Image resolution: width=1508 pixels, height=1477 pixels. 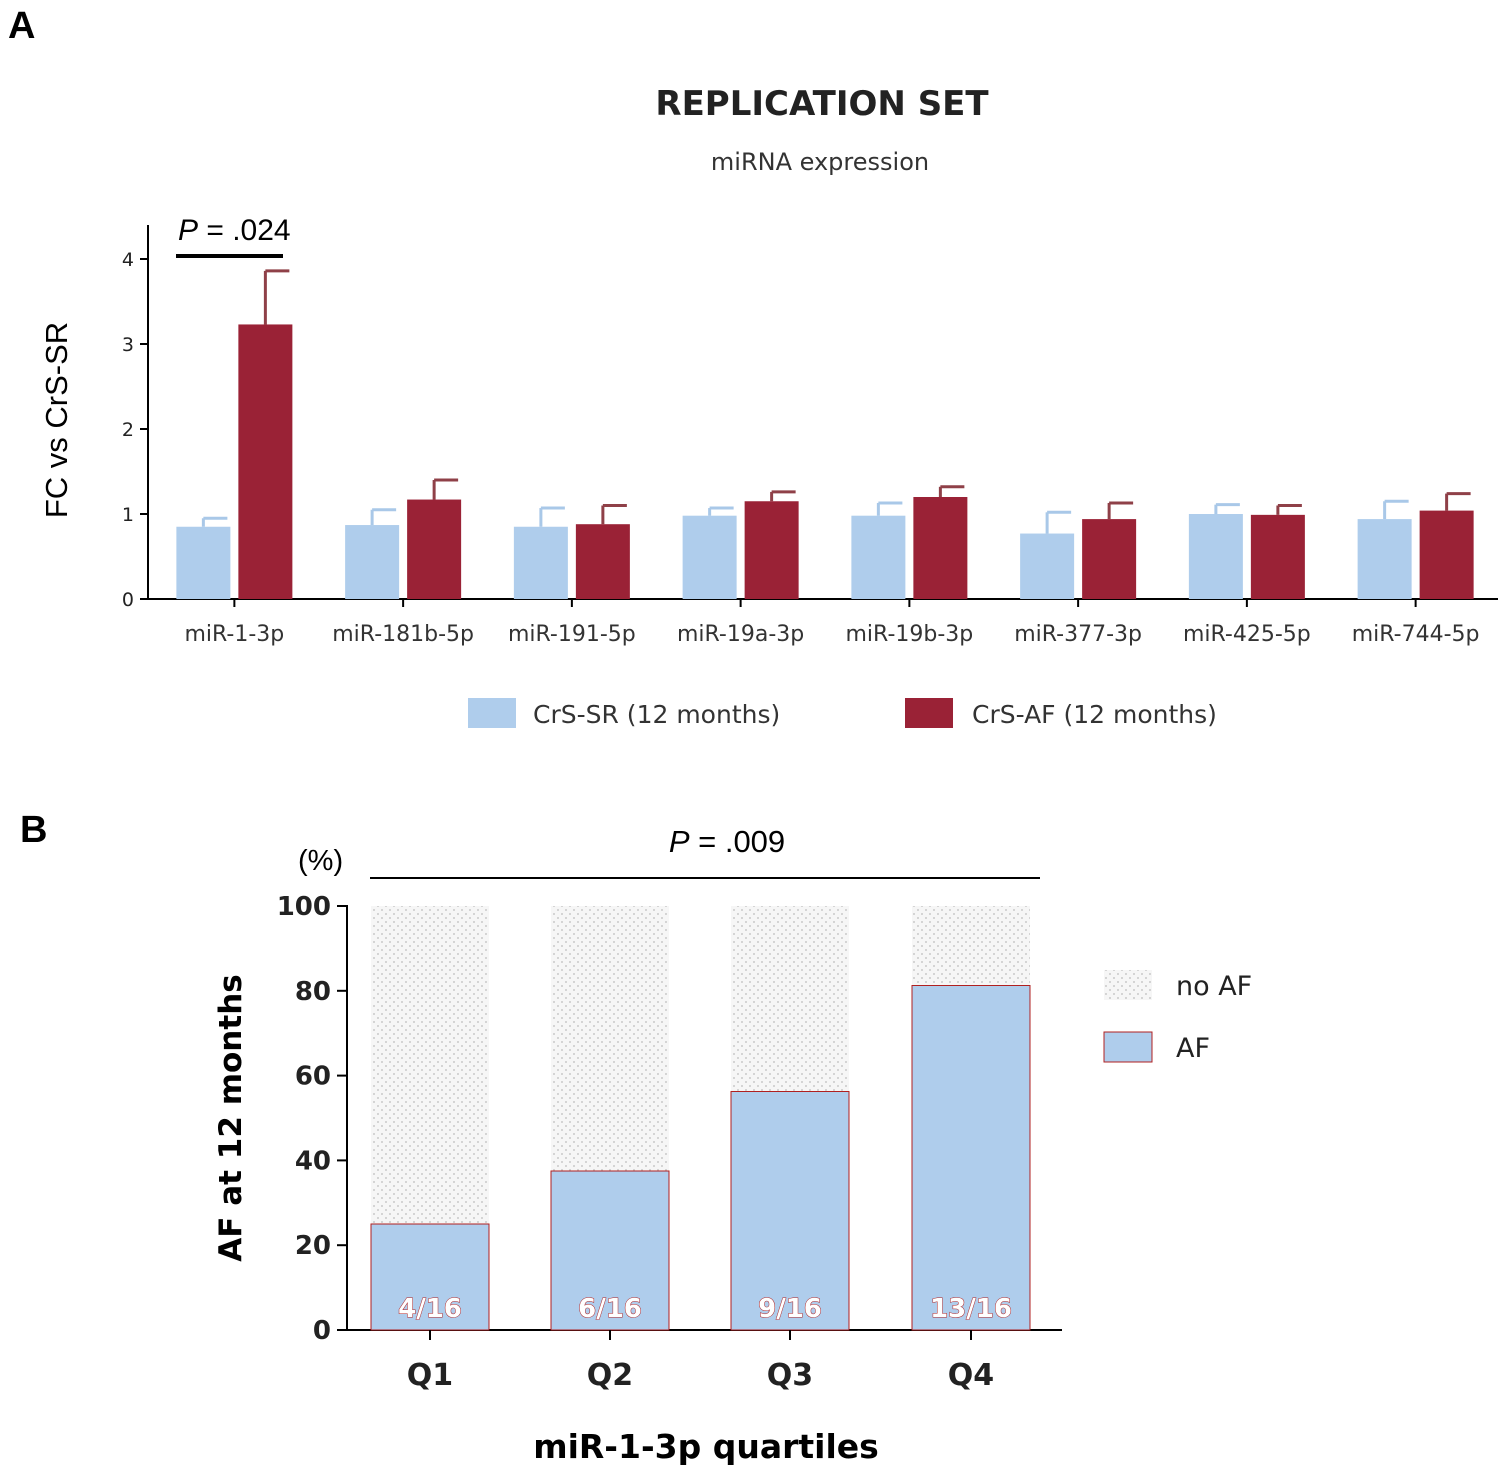 I want to click on legend-label-af: CrS-AF (12 months), so click(x=1094, y=714).